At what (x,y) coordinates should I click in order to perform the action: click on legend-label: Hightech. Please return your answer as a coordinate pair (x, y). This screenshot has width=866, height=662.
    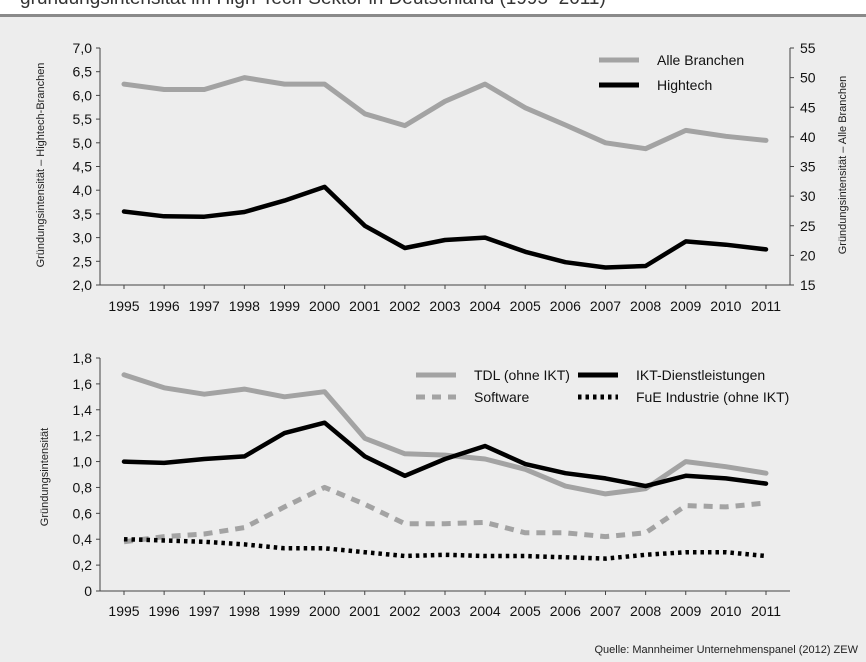
    Looking at the image, I should click on (684, 85).